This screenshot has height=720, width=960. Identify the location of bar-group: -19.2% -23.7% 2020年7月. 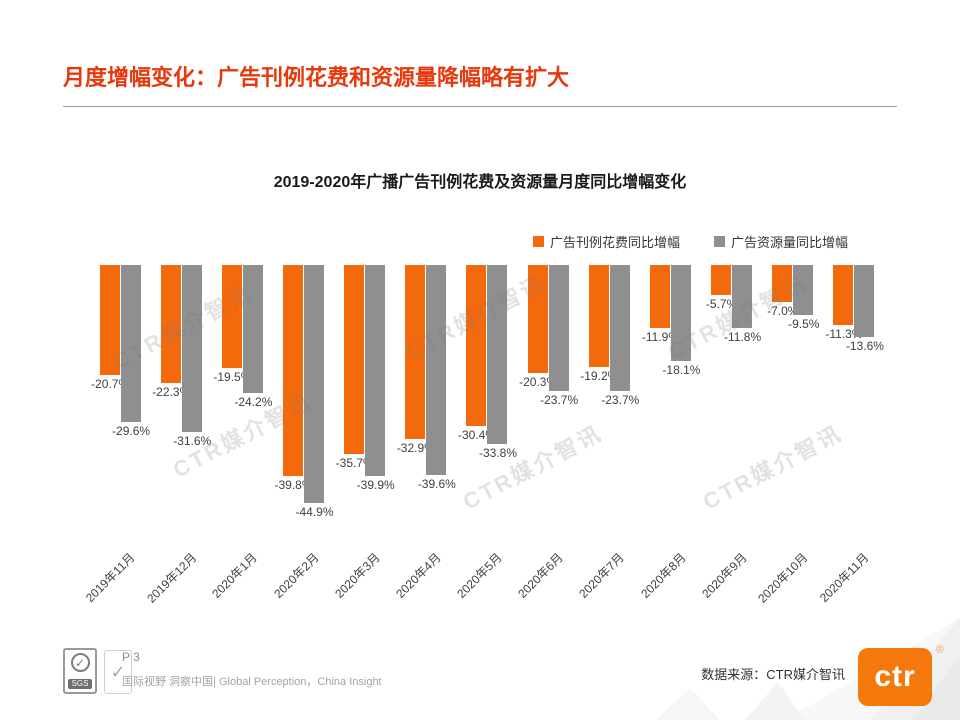
(608, 437).